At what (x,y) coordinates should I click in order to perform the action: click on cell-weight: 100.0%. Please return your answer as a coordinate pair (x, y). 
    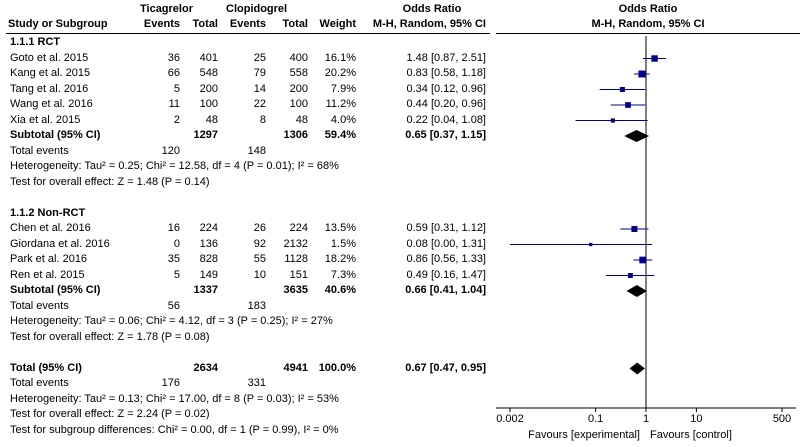
    Looking at the image, I should click on (337, 367).